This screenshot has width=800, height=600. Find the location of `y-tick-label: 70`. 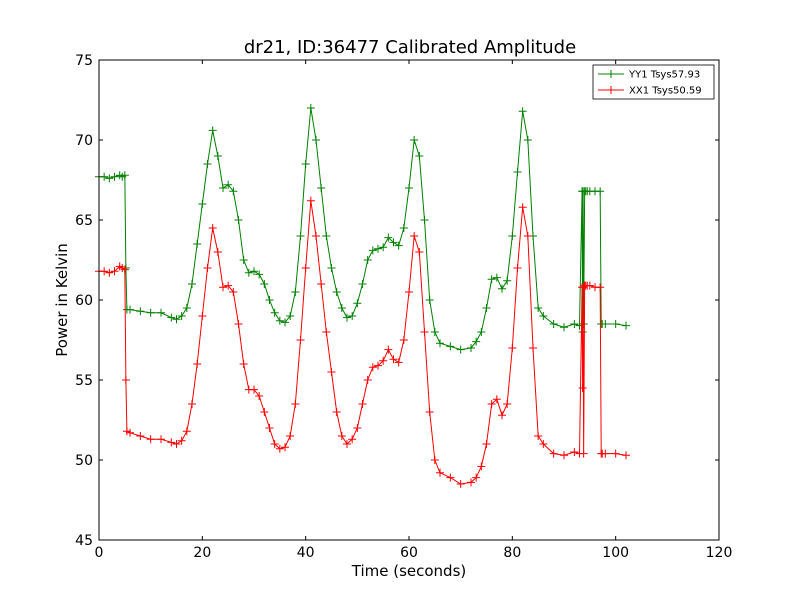

y-tick-label: 70 is located at coordinates (84, 141).